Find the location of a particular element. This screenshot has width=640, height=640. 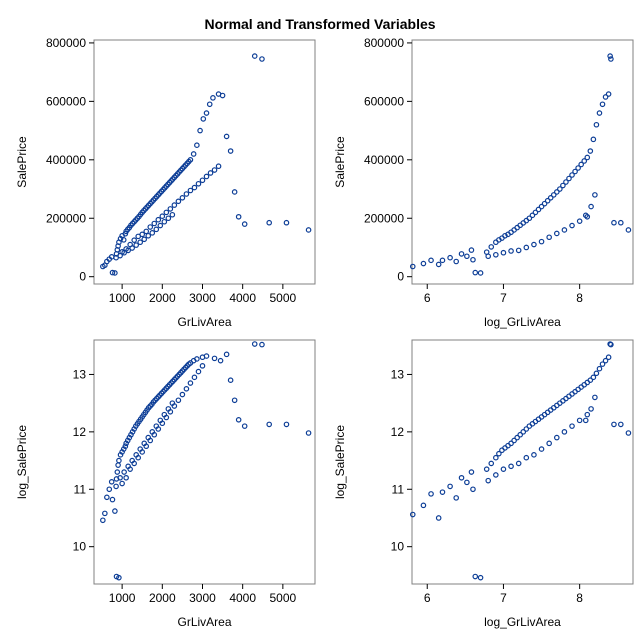

panel-4-x-axis-label: log_GrLivArea is located at coordinates (522, 622).